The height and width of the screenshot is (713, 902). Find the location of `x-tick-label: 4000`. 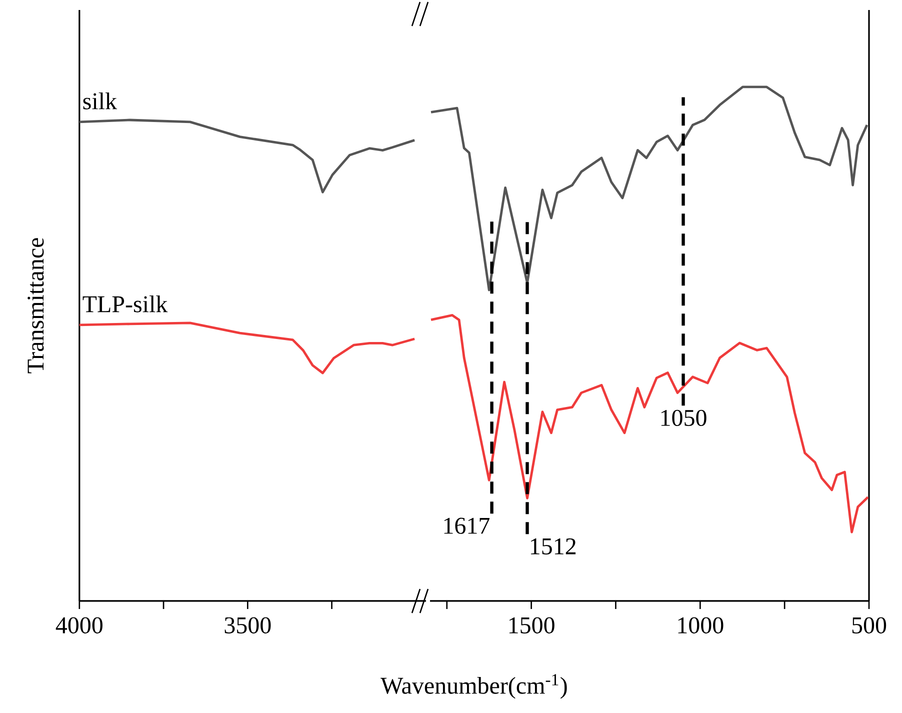

x-tick-label: 4000 is located at coordinates (79, 625).